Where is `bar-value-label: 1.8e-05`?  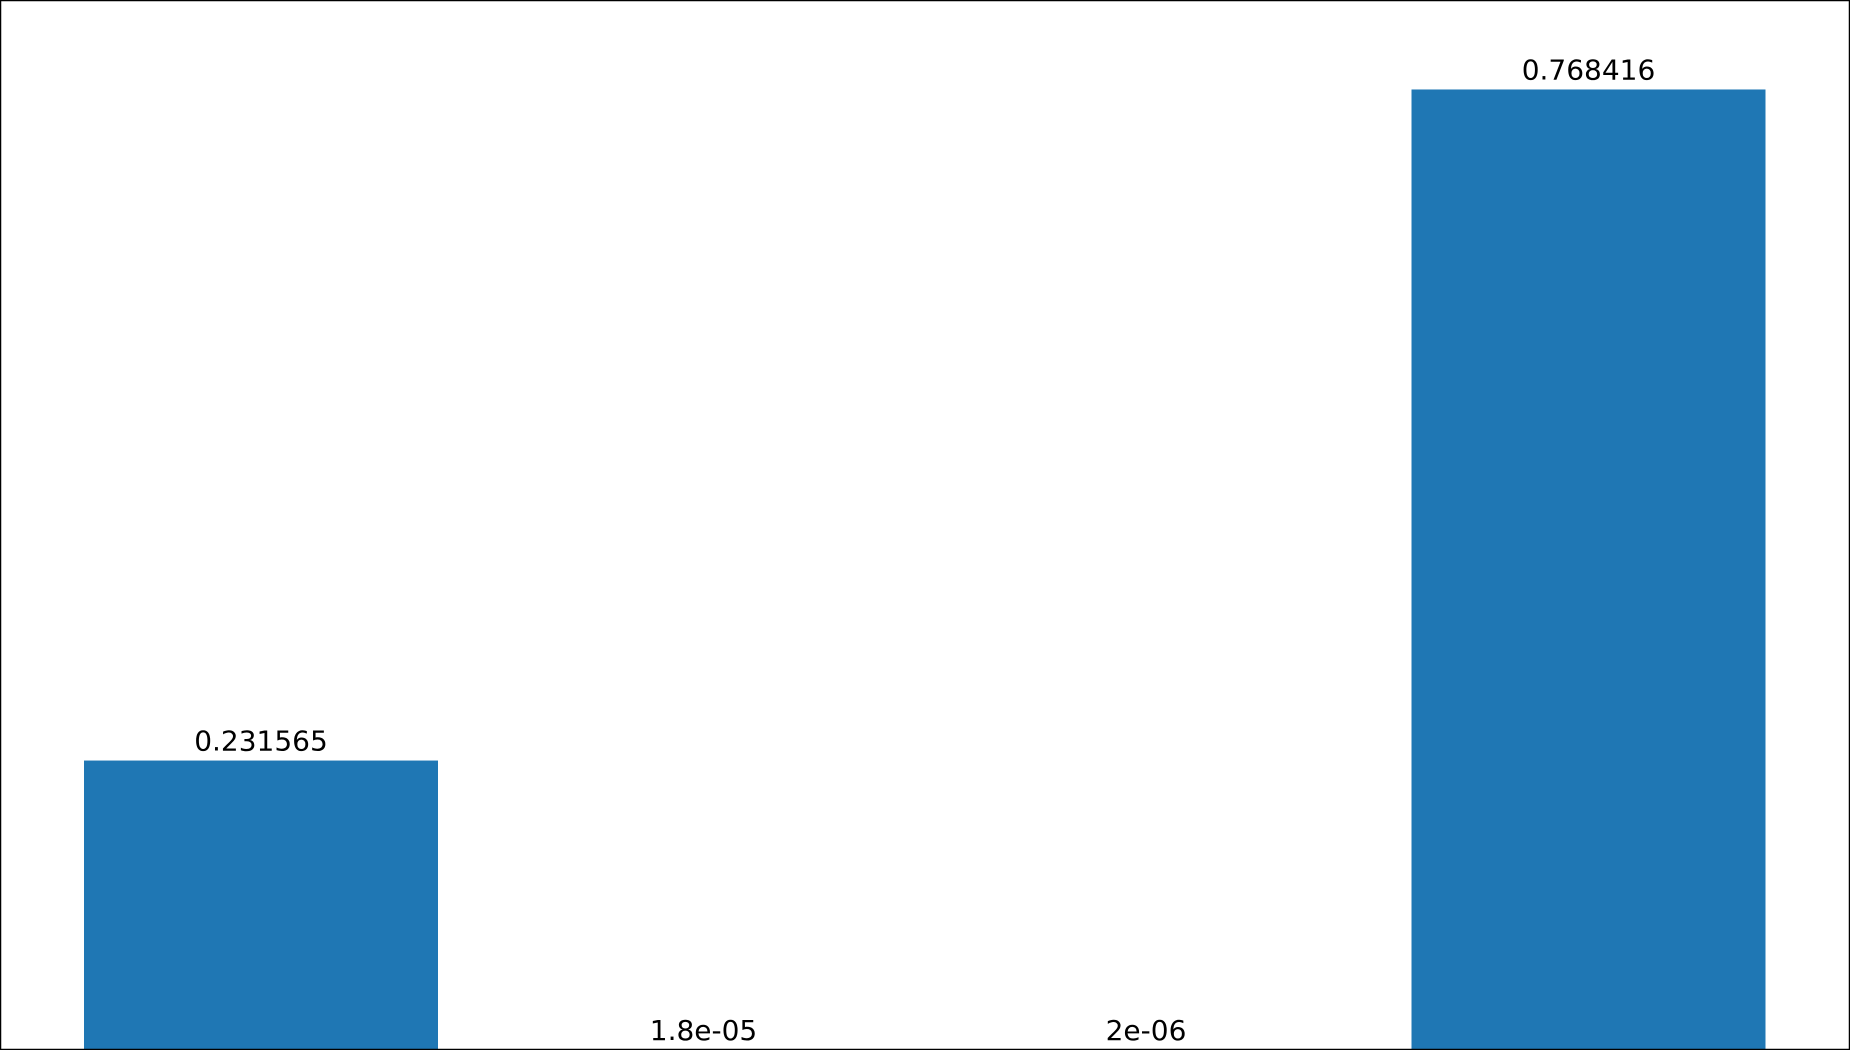
bar-value-label: 1.8e-05 is located at coordinates (704, 1030).